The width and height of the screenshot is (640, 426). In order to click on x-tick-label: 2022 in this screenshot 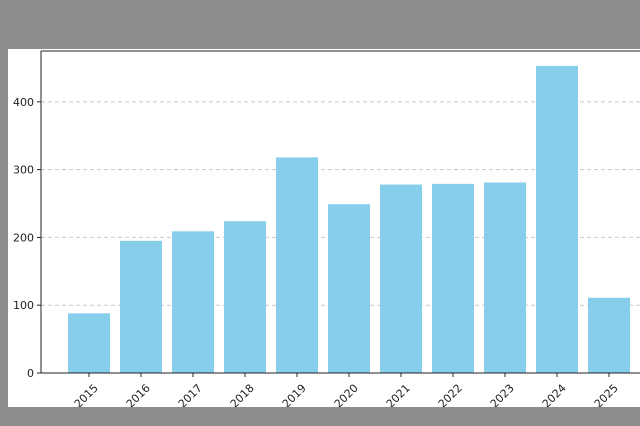, I will do `click(450, 394)`.